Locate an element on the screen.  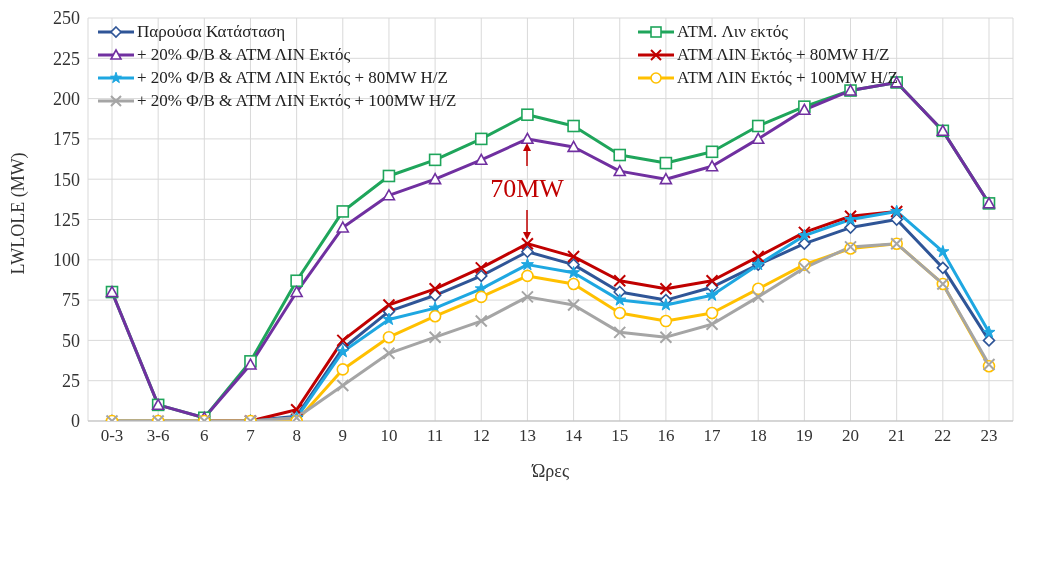
x-axis-title: Ώρες is located at coordinates (550, 471).